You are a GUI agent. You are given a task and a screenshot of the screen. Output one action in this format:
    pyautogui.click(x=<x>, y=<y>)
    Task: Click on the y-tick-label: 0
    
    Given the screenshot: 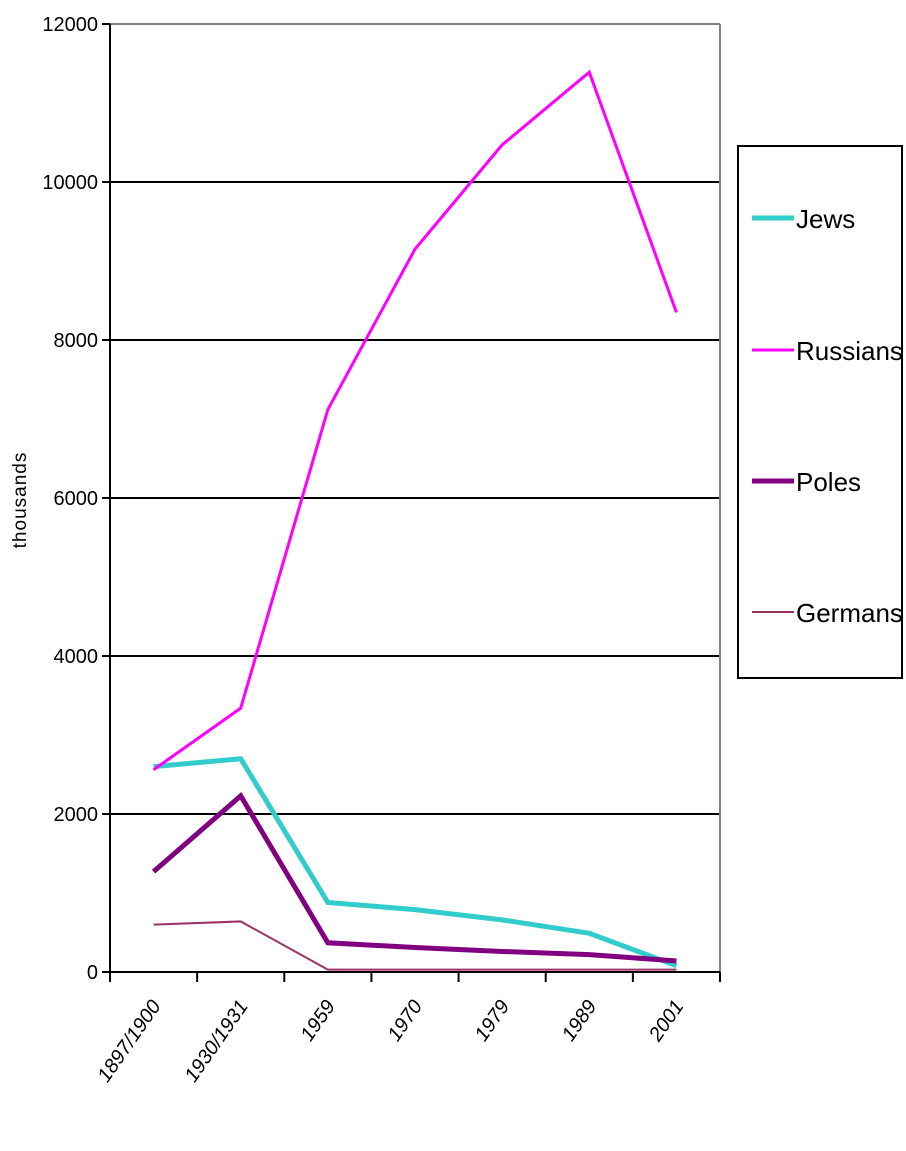 What is the action you would take?
    pyautogui.click(x=92, y=973)
    